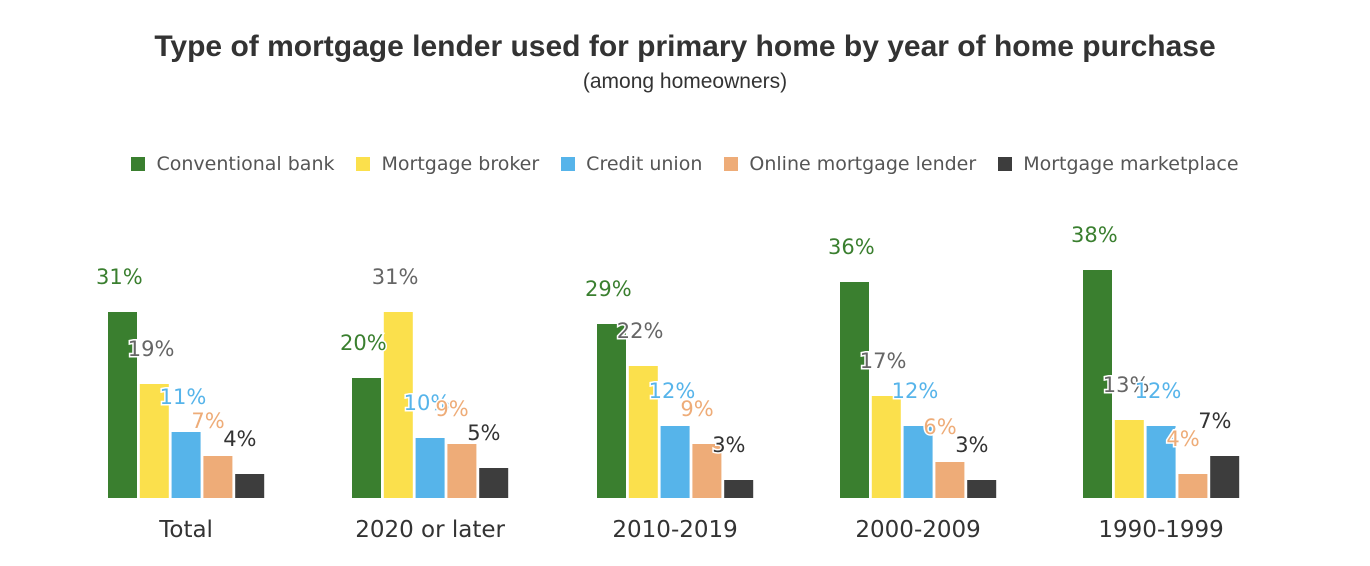 This screenshot has width=1370, height=566. I want to click on bar-2020-or-later-credit-union, so click(430, 468).